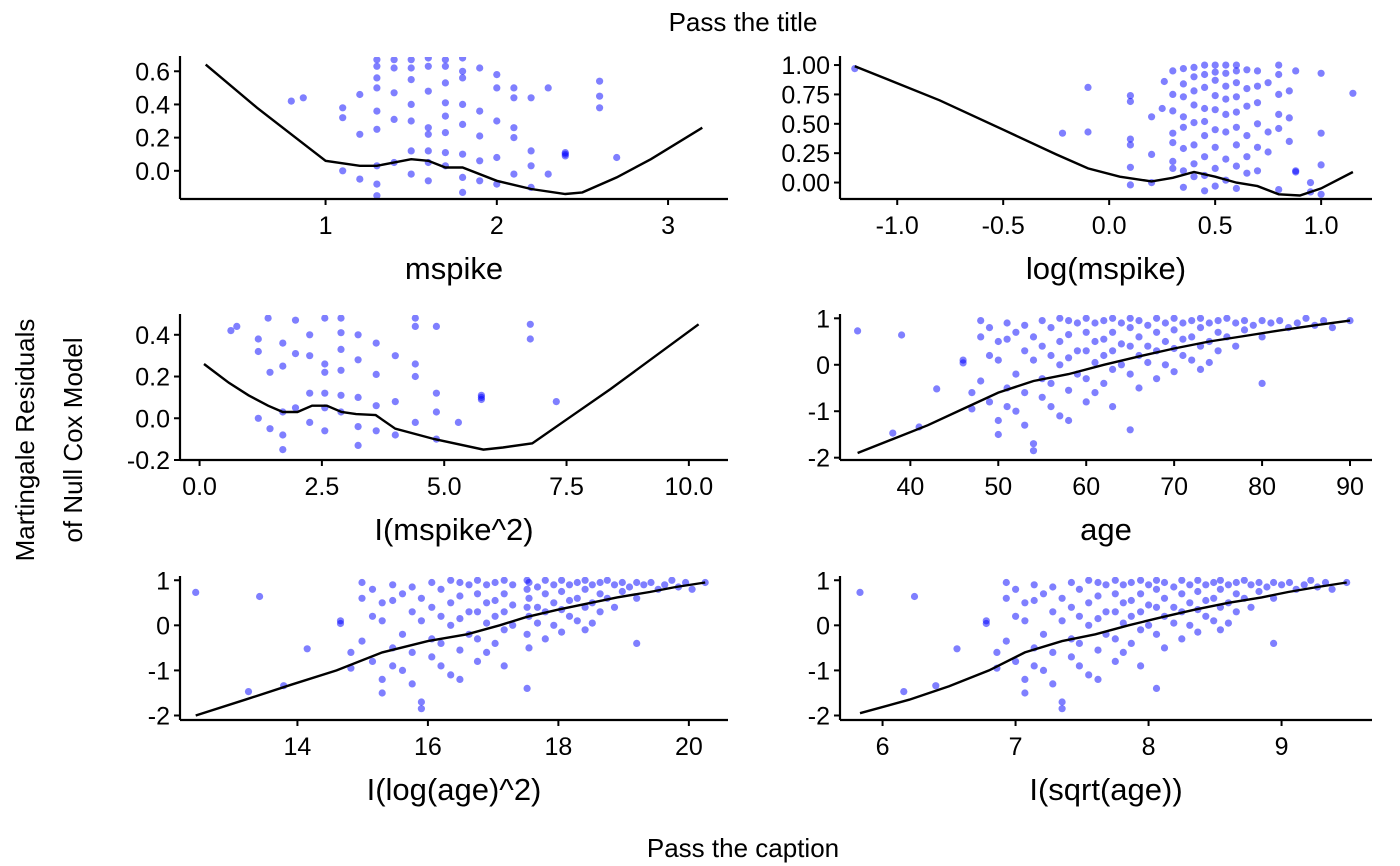 This screenshot has width=1400, height=866. What do you see at coordinates (159, 671) in the screenshot?
I see `y-tick-label: -1` at bounding box center [159, 671].